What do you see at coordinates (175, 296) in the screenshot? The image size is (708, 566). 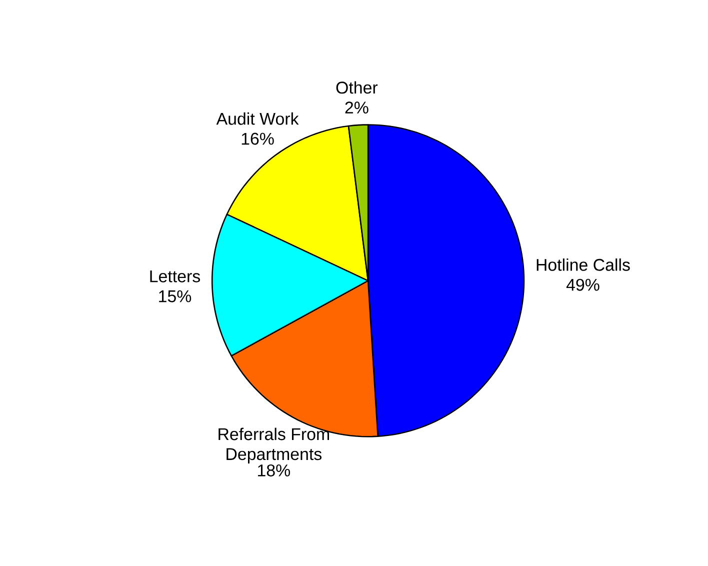 I see `data-label: 15%` at bounding box center [175, 296].